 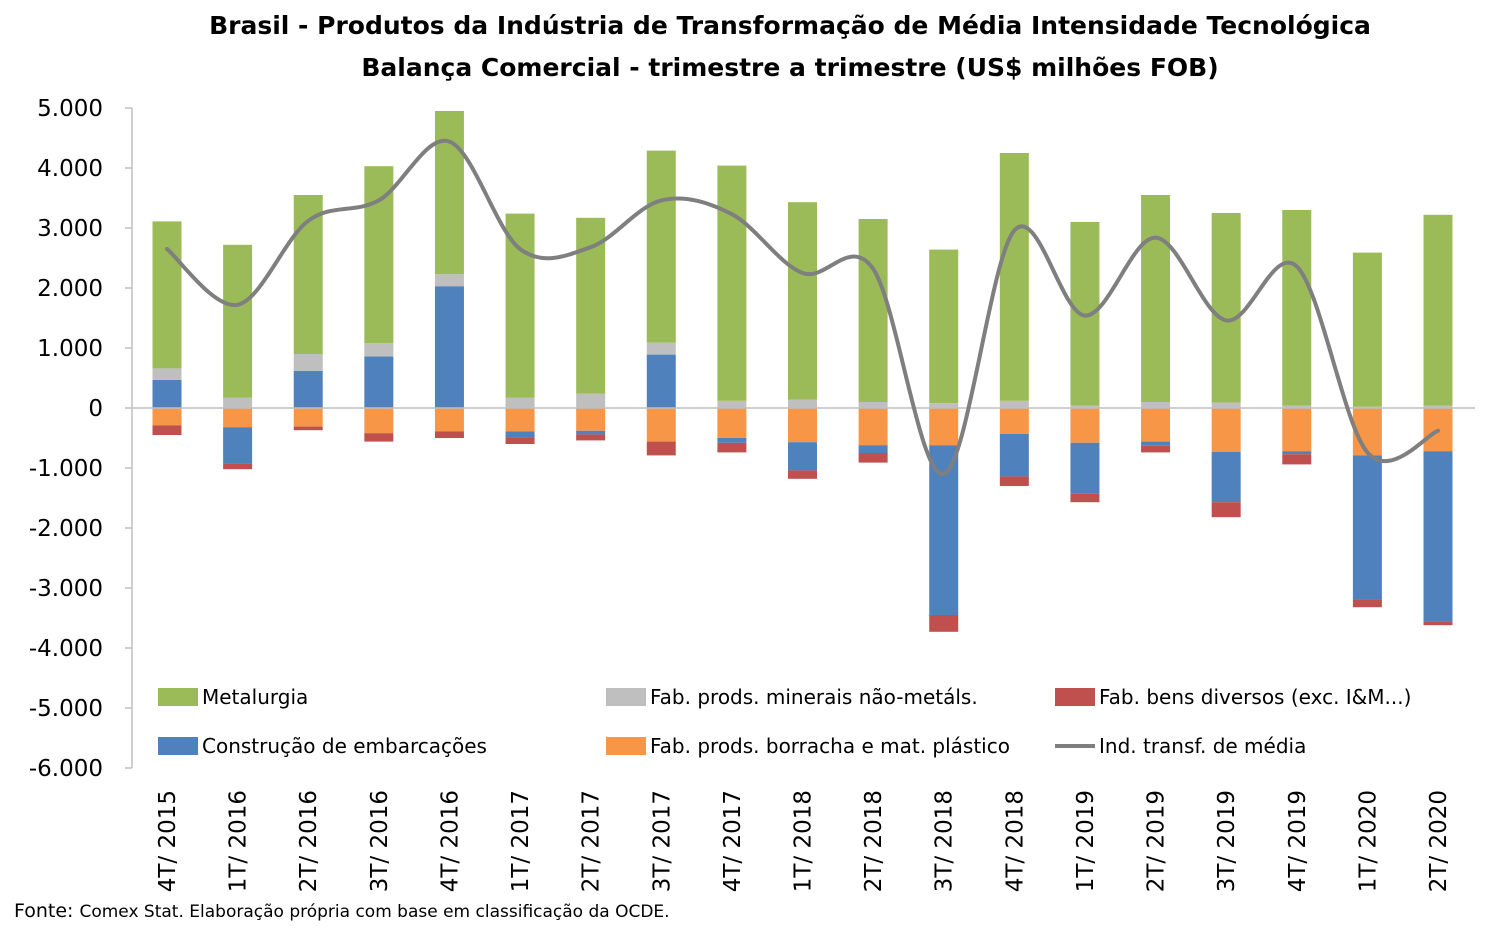 What do you see at coordinates (1298, 841) in the screenshot?
I see `x-tick-label: 4T/ 2019` at bounding box center [1298, 841].